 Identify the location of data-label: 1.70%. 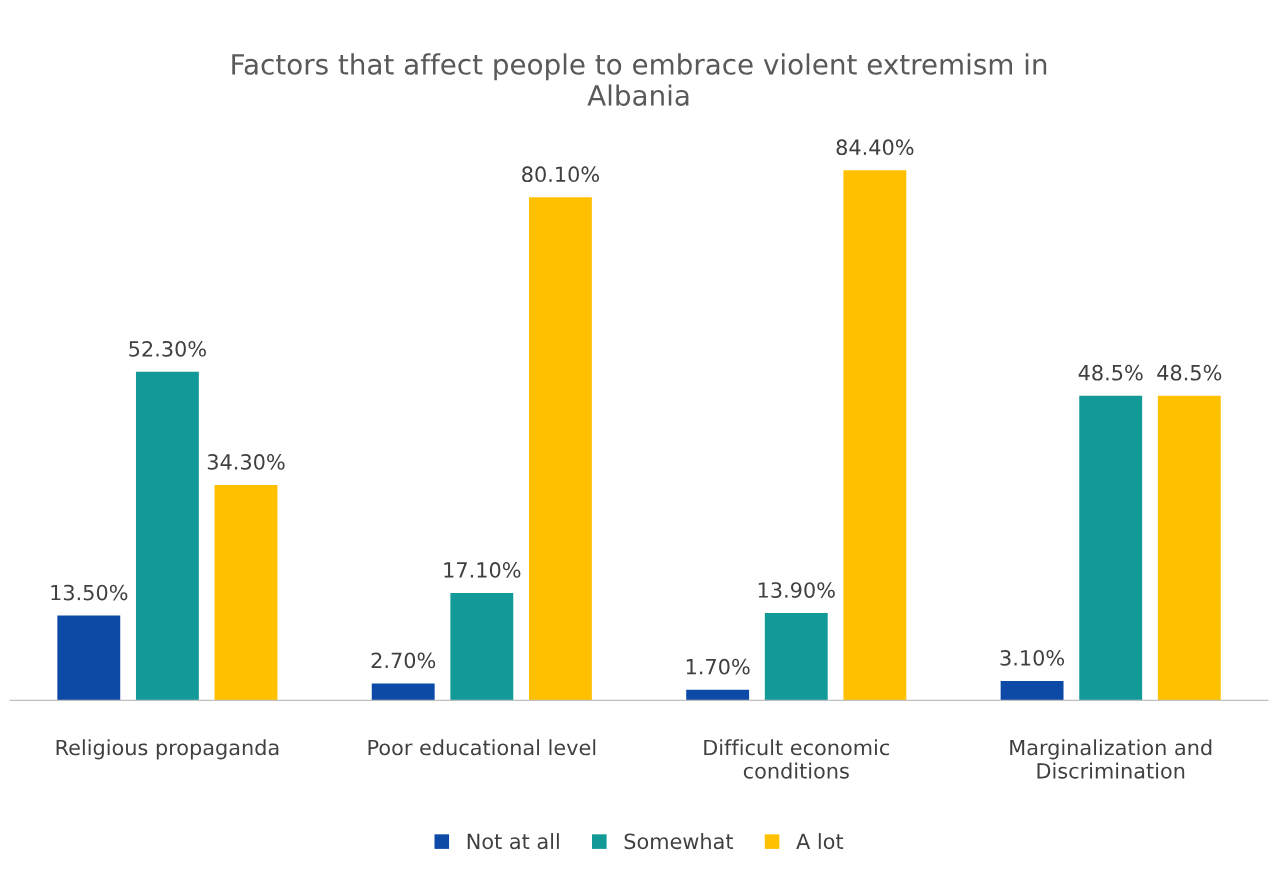
(718, 666).